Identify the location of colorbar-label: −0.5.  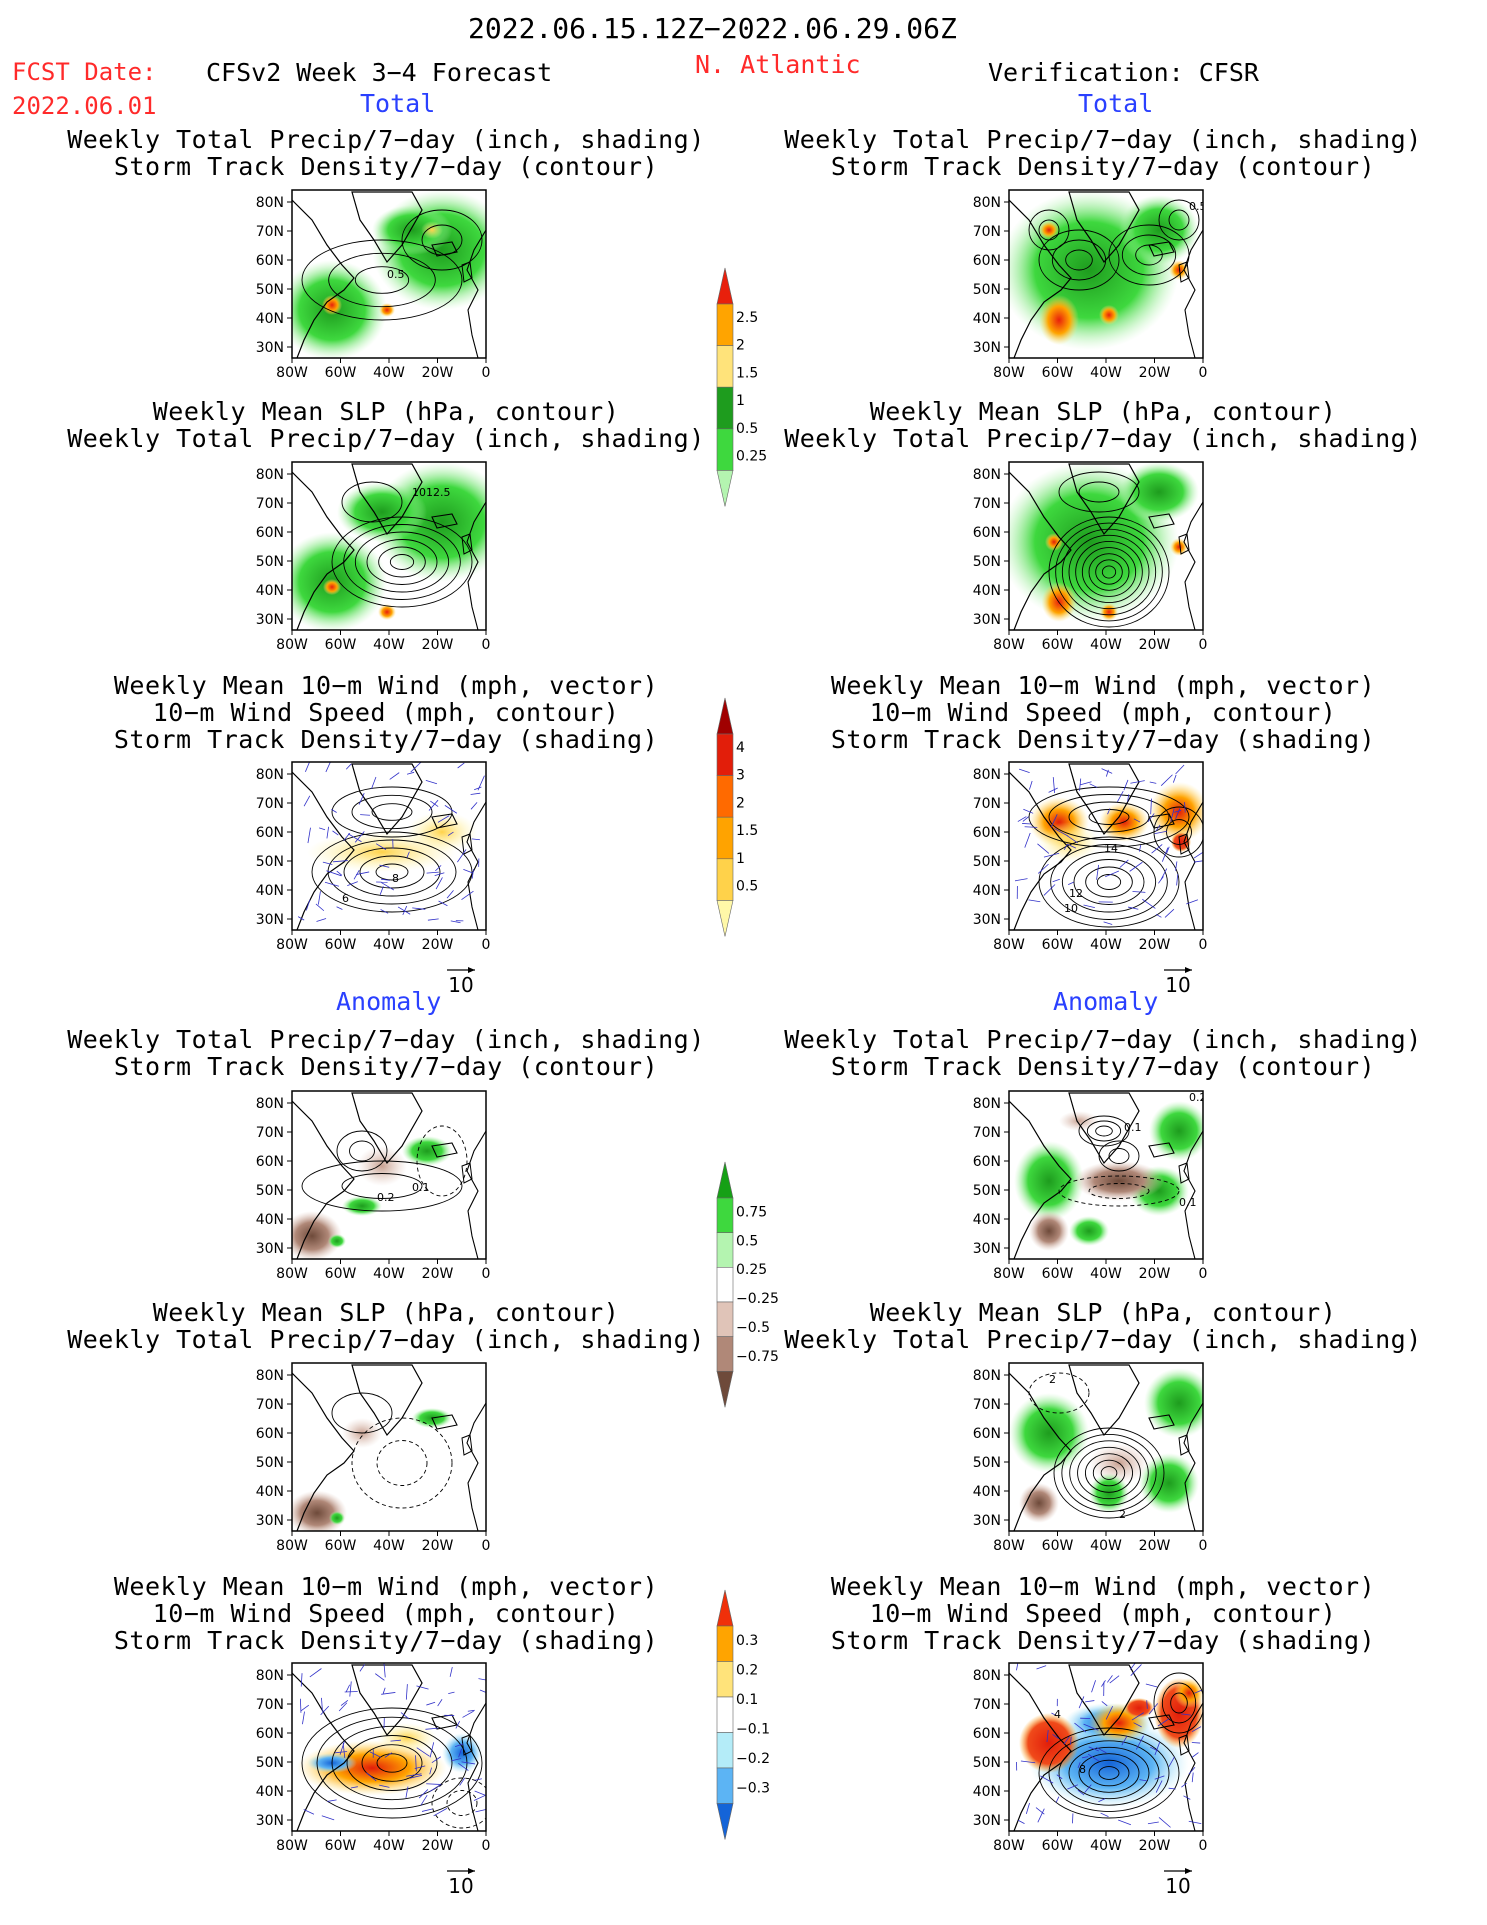
(753, 1328).